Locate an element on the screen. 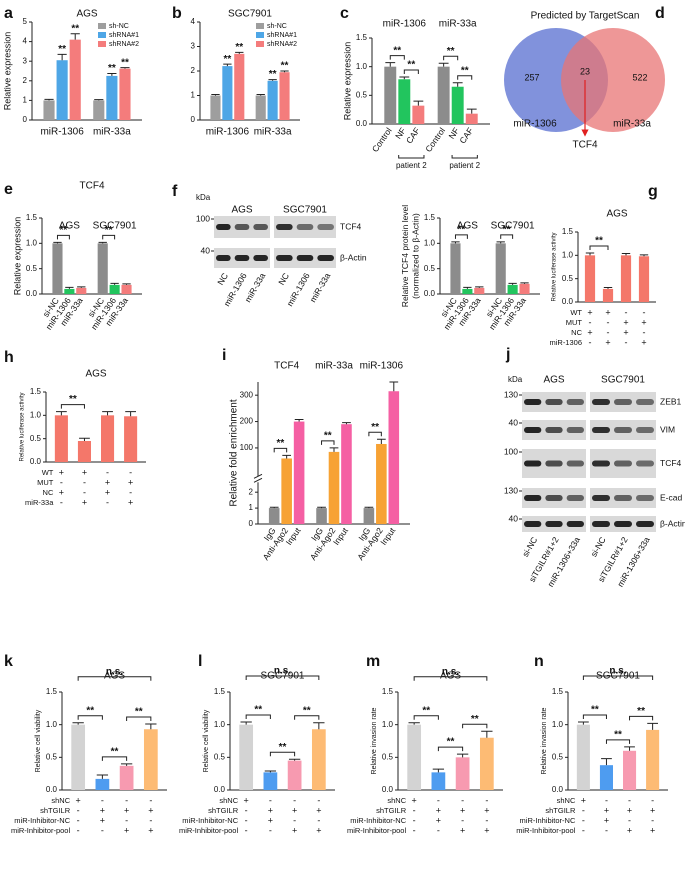  category-label: TCF4 is located at coordinates (286, 366).